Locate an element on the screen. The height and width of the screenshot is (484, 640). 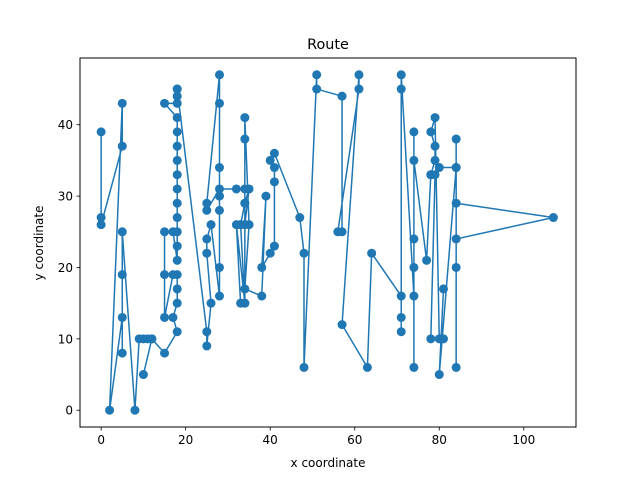
y-tick-label: 30 is located at coordinates (65, 197).